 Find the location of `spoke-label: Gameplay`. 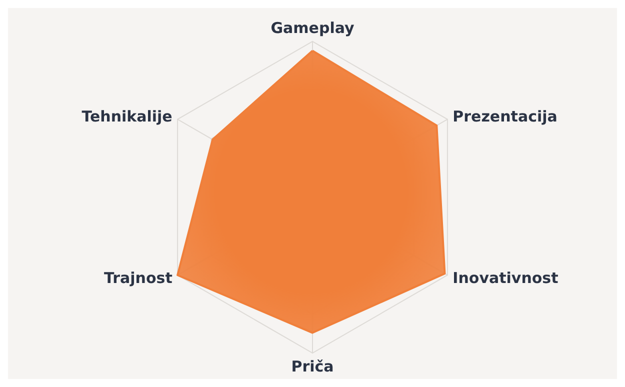

spoke-label: Gameplay is located at coordinates (312, 27).